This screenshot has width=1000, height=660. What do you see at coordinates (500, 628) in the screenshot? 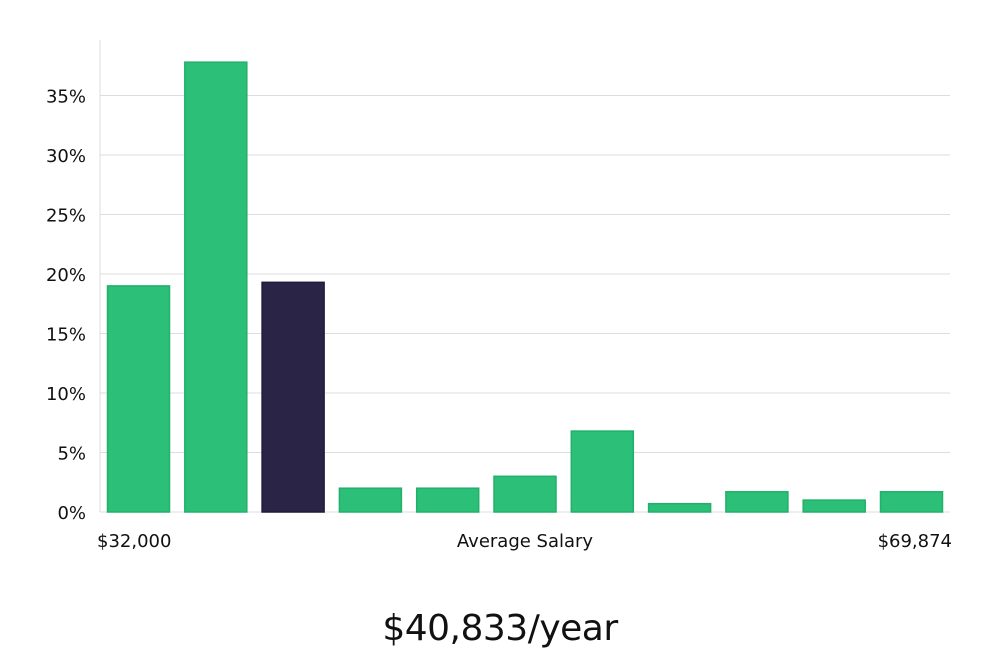
I see `average-salary-value: $40,833/year` at bounding box center [500, 628].